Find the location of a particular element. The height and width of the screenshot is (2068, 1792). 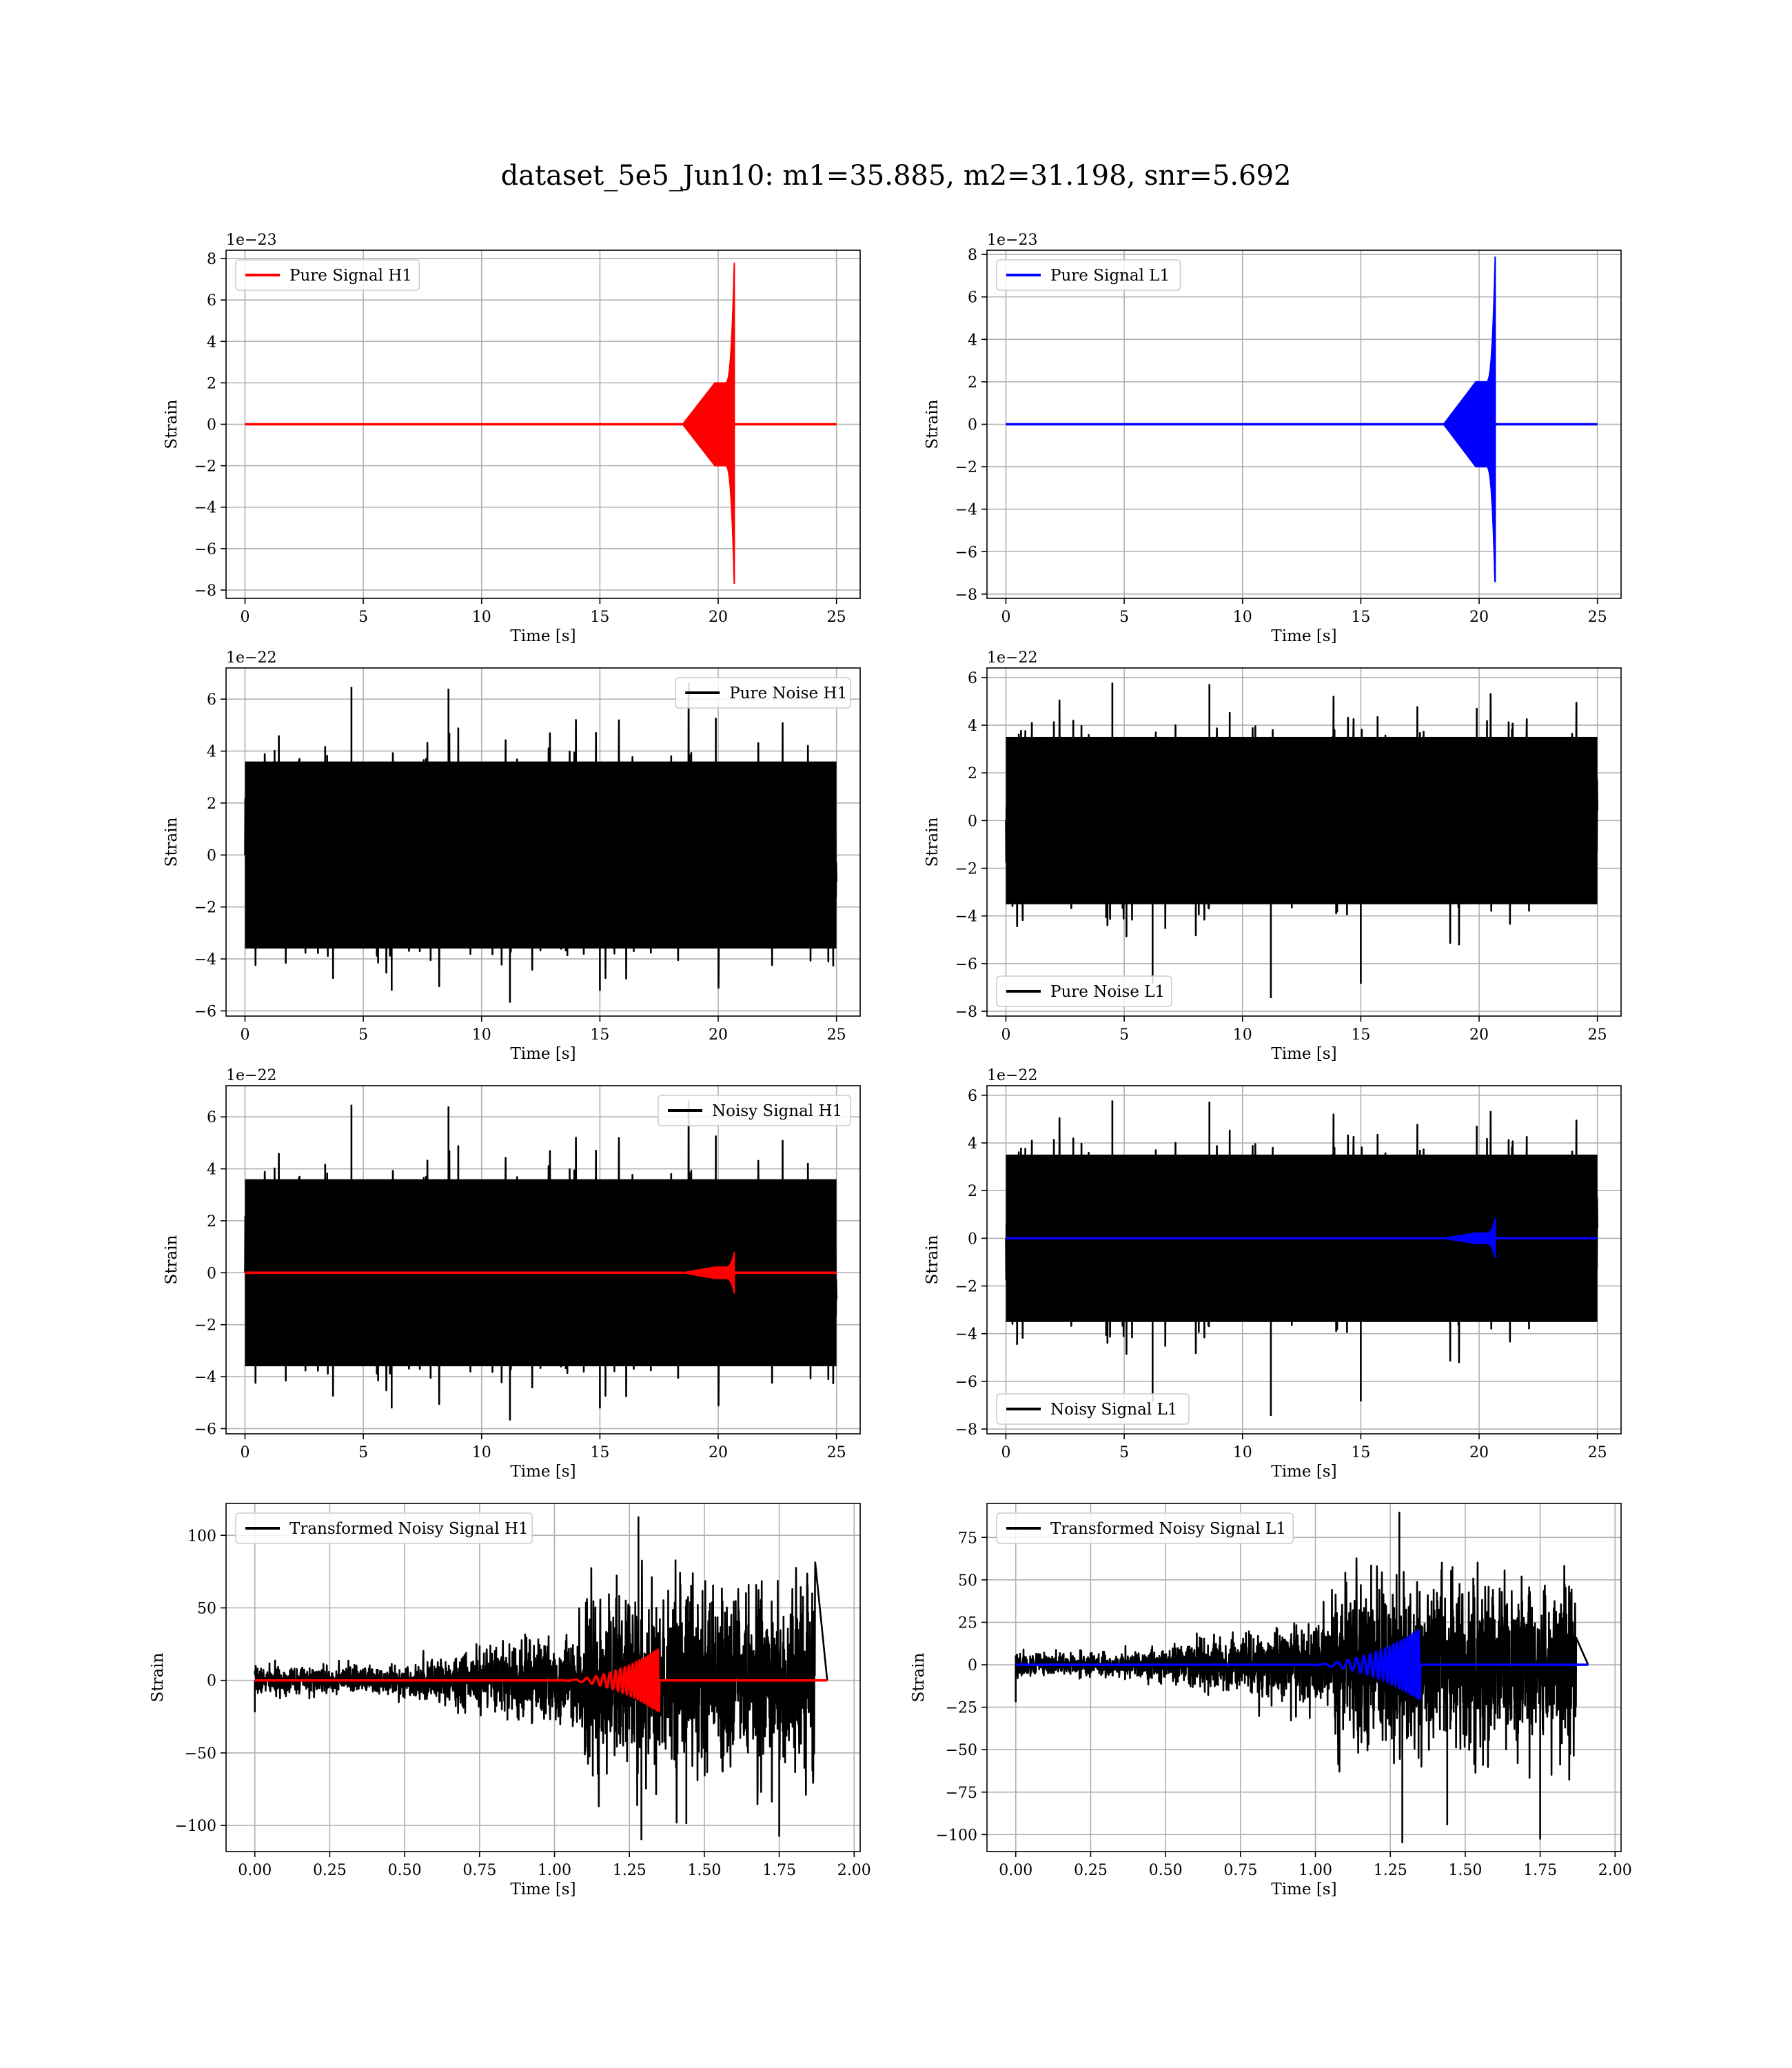

offset-label: 1e−23 is located at coordinates (1012, 240).